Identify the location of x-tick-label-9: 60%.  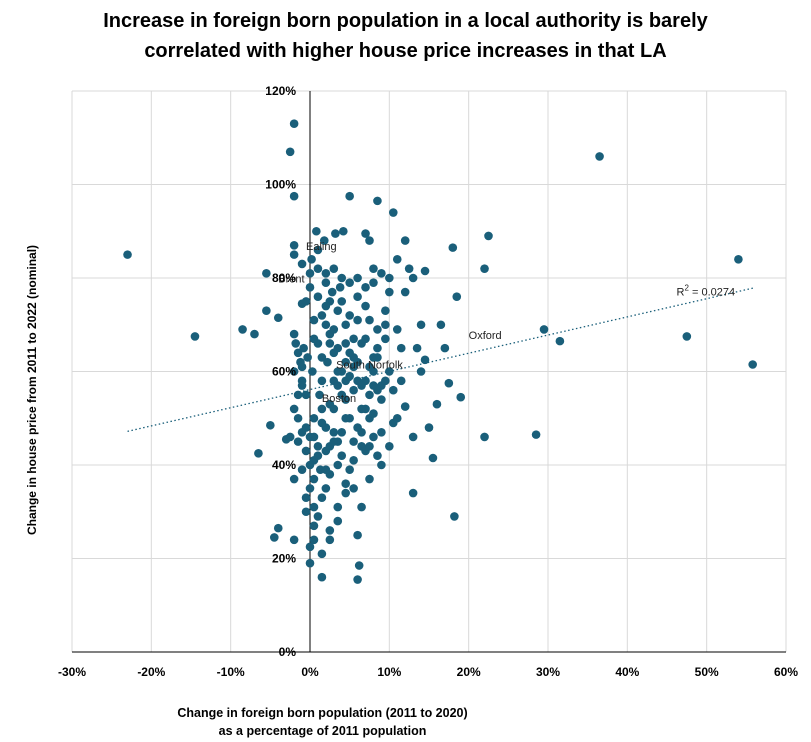
(786, 672).